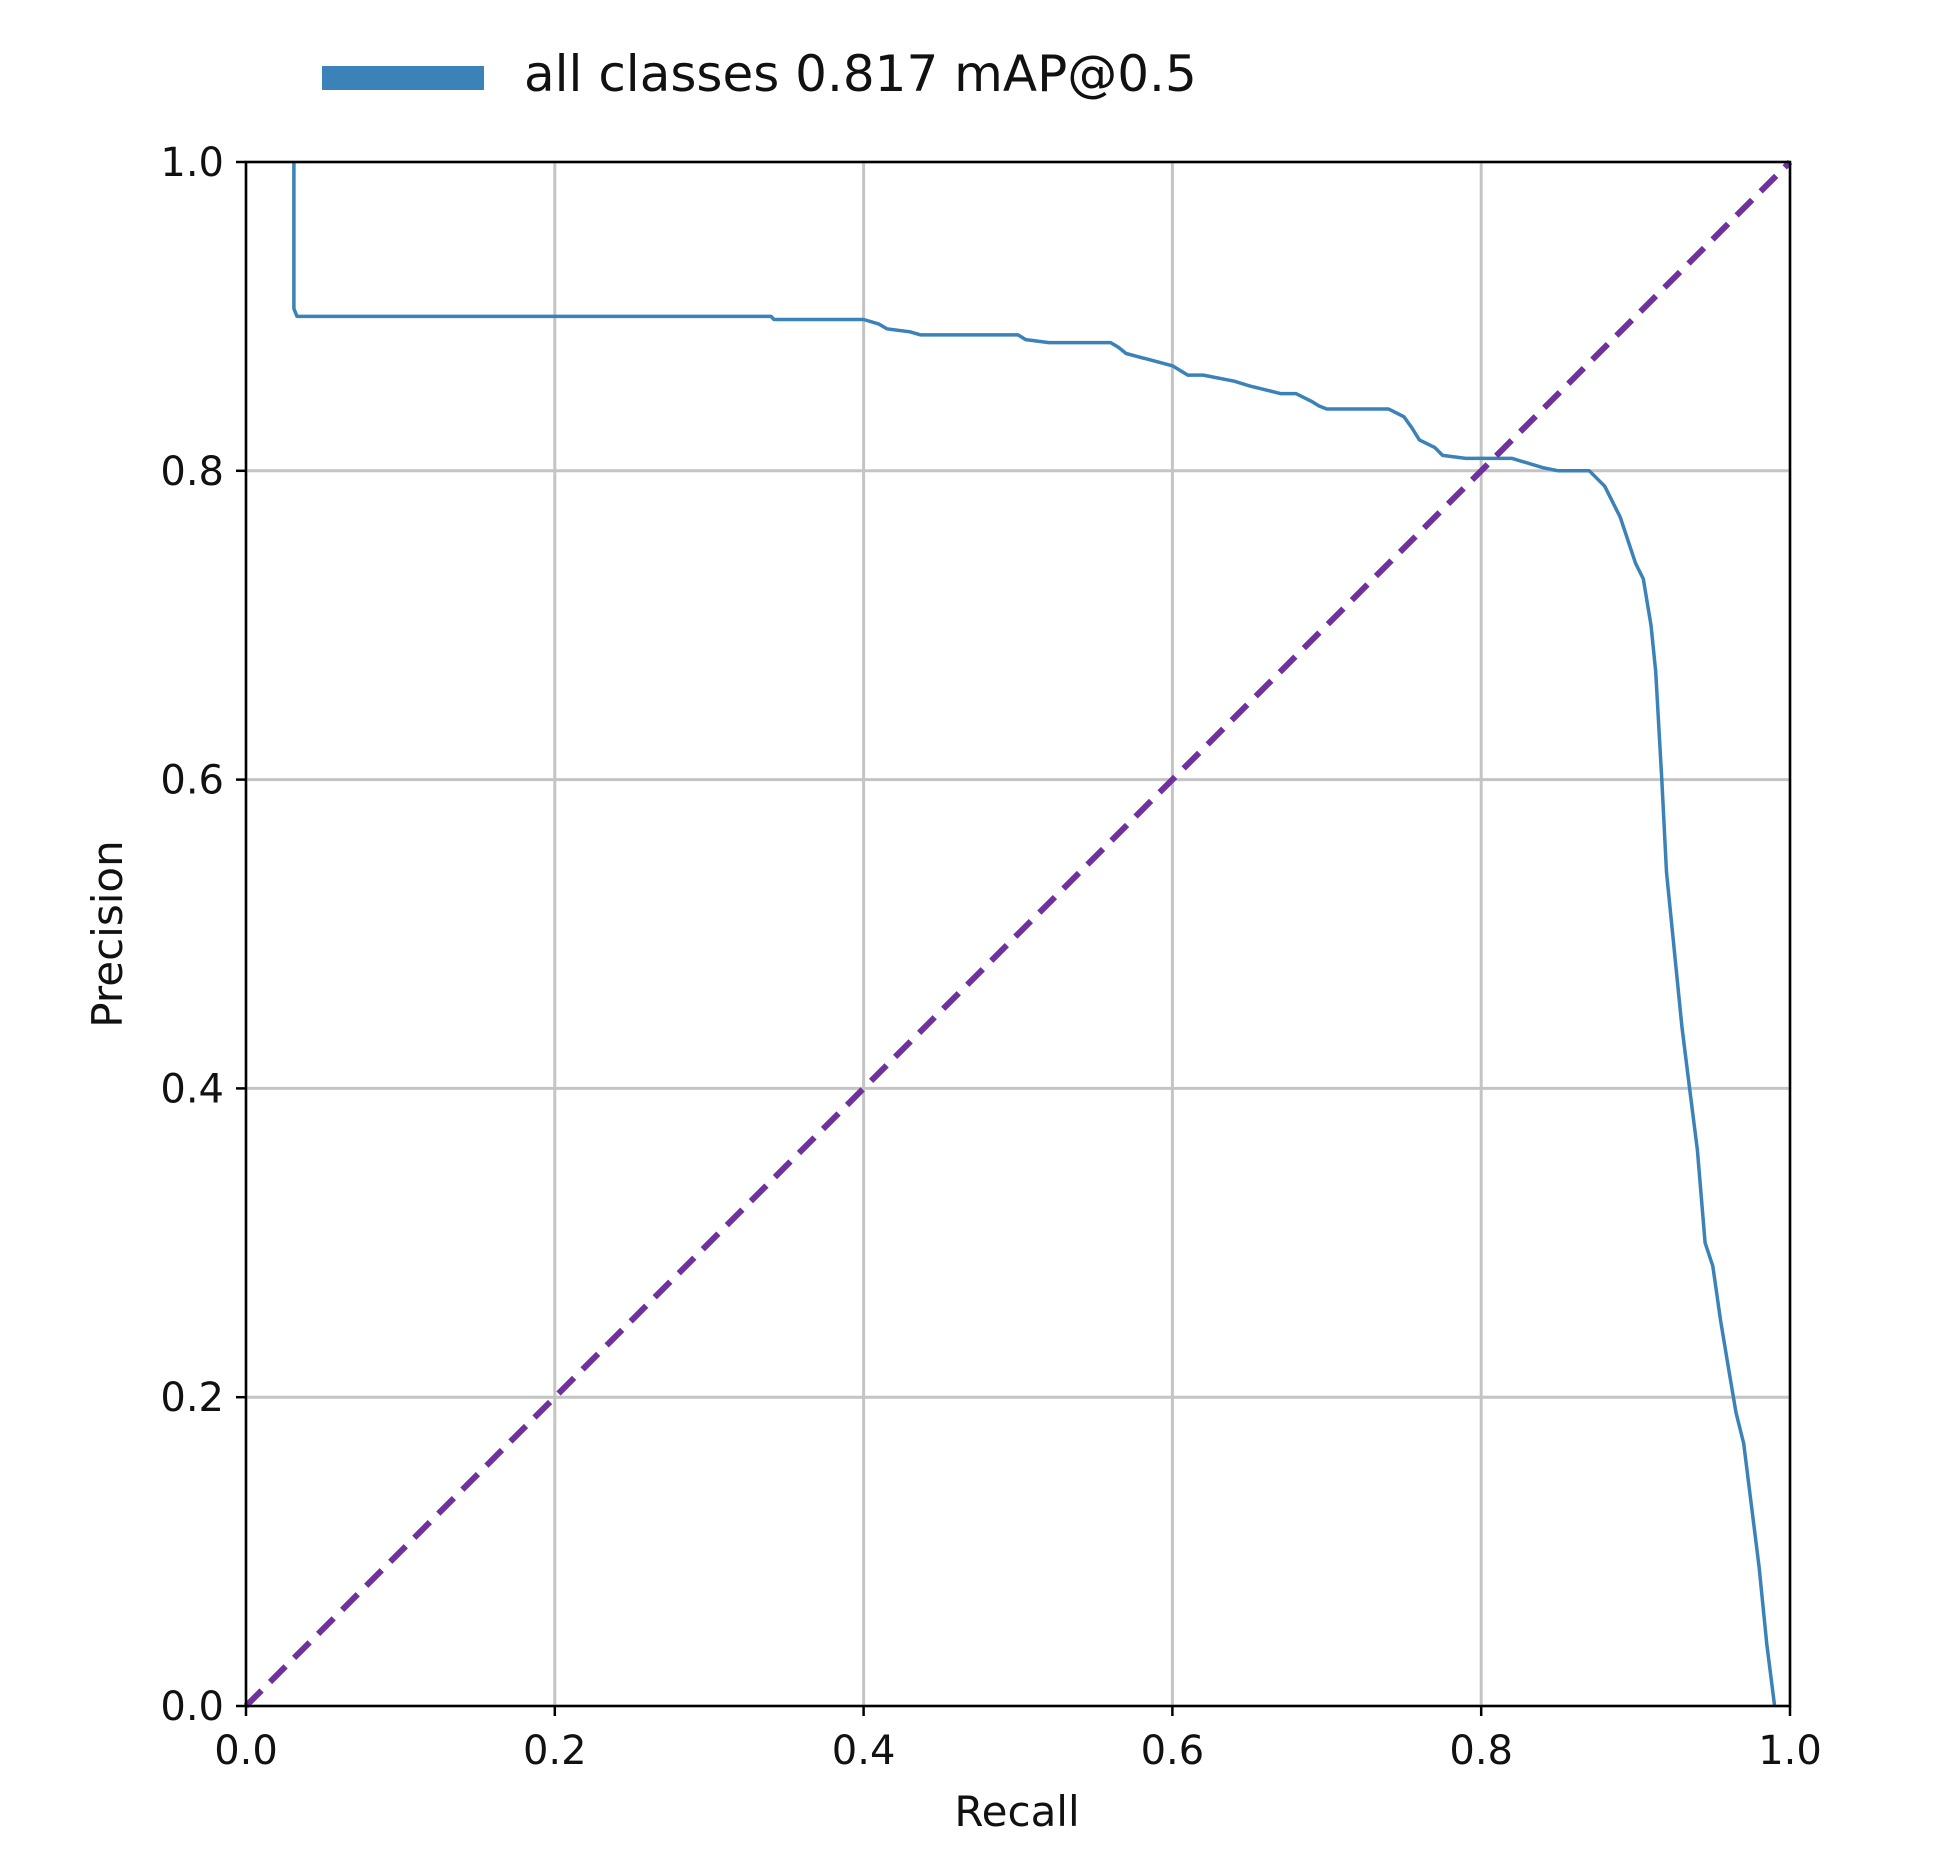 The image size is (1952, 1864). Describe the element at coordinates (403, 78) in the screenshot. I see `legend-swatch` at that location.